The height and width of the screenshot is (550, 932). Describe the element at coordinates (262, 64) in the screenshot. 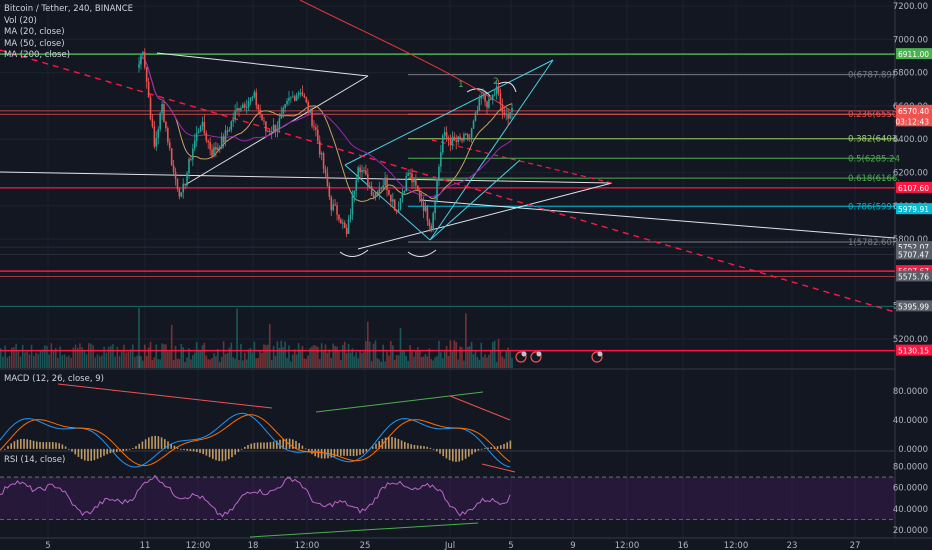

I see `triangle-upper` at that location.